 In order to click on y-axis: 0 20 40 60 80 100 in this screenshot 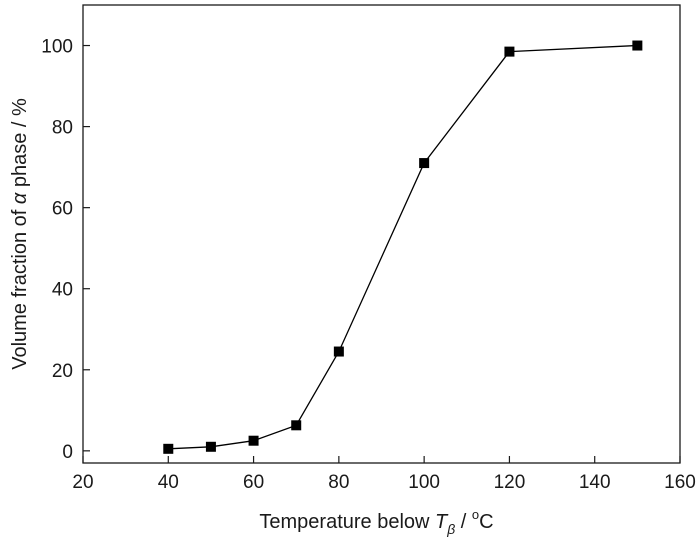, I will do `click(65, 250)`.